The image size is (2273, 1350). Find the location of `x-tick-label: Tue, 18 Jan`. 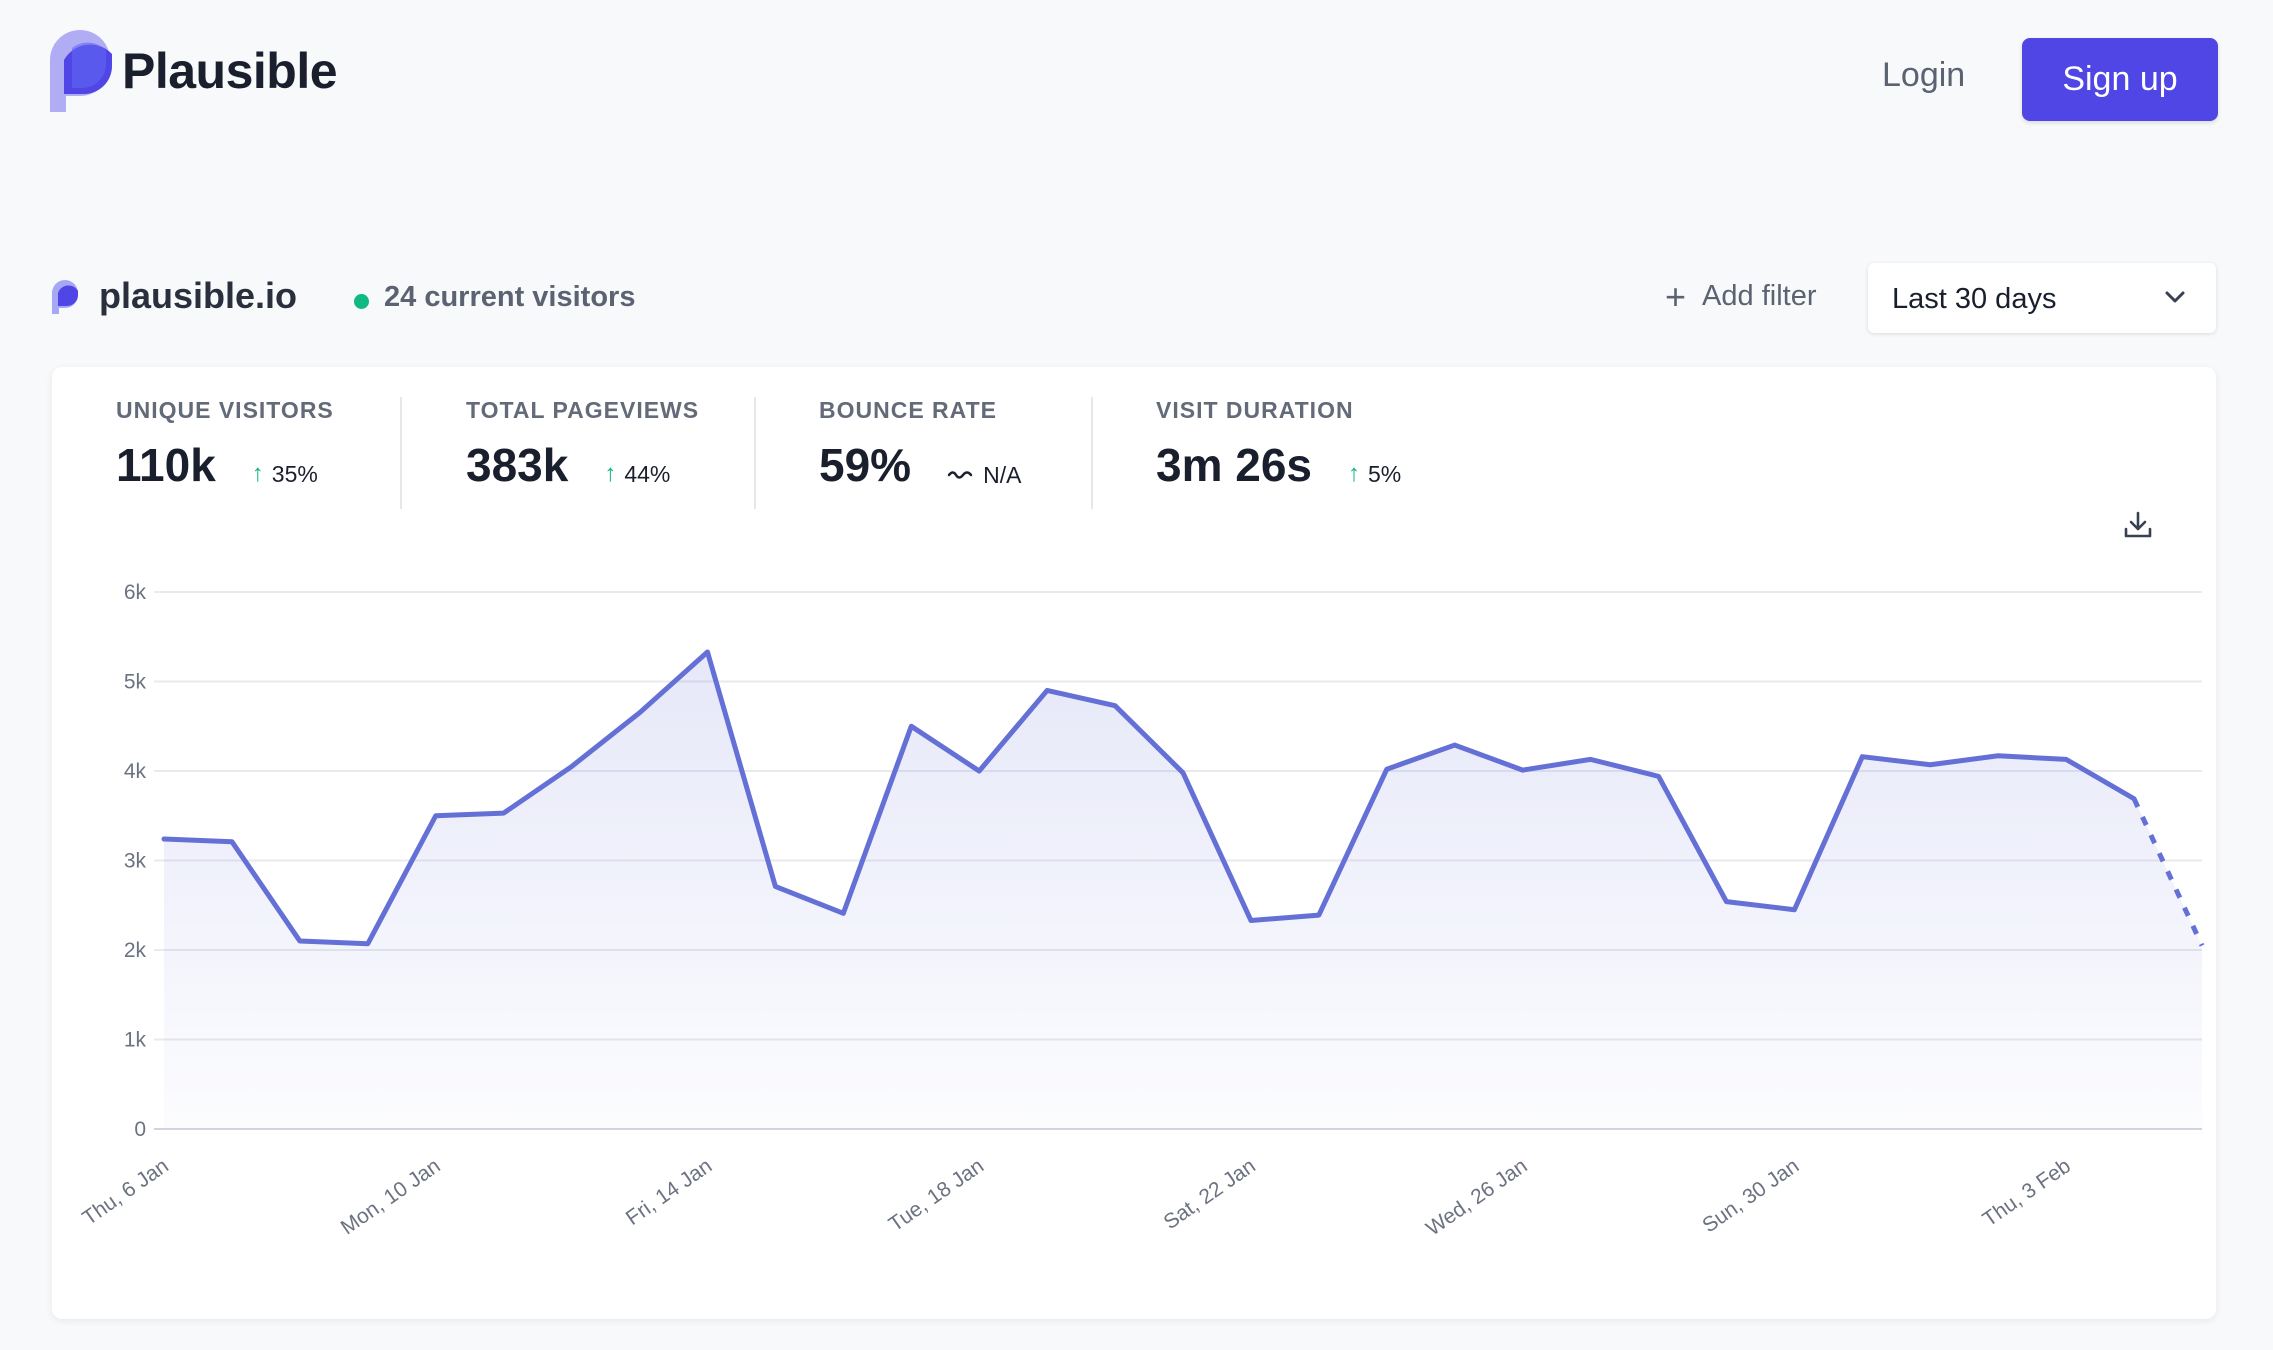

x-tick-label: Tue, 18 Jan is located at coordinates (936, 1195).